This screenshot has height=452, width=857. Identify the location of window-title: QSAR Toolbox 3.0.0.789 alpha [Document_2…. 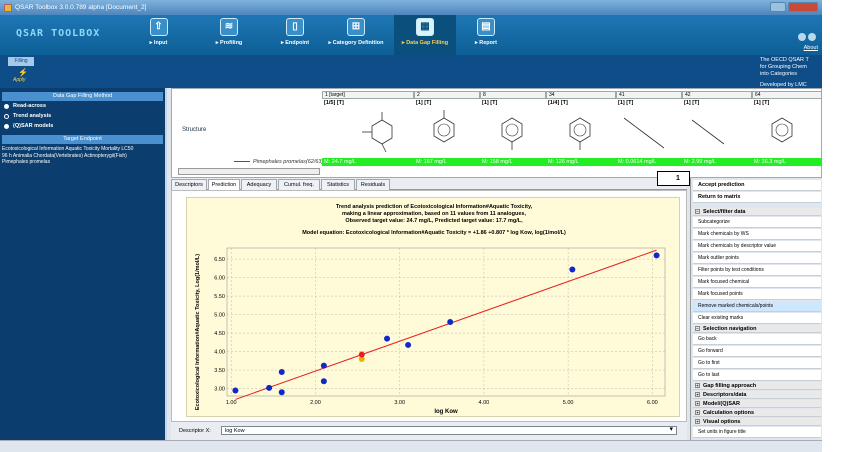
(81, 7).